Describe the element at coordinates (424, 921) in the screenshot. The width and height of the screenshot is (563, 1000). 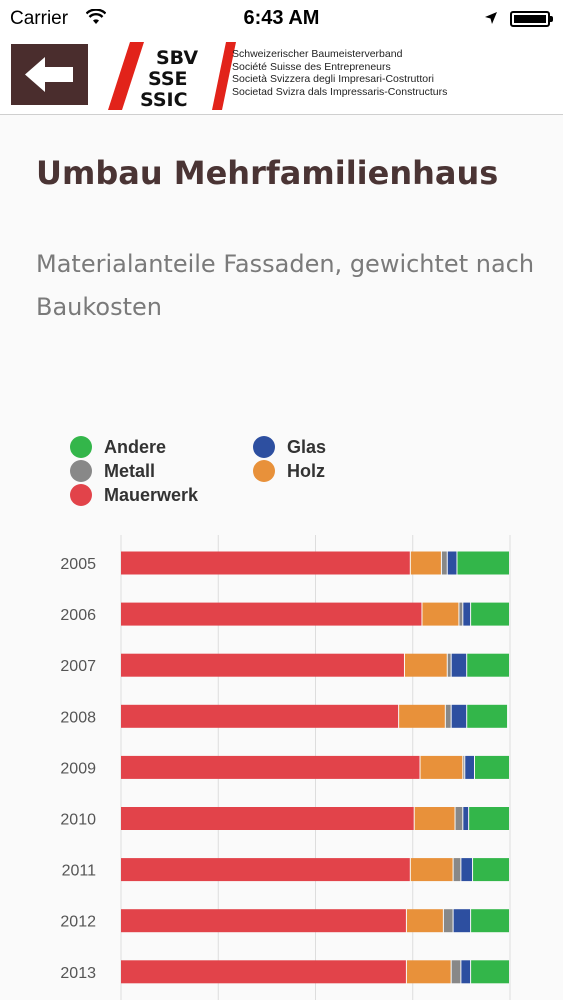
I see `bar-segment-holz-2012` at that location.